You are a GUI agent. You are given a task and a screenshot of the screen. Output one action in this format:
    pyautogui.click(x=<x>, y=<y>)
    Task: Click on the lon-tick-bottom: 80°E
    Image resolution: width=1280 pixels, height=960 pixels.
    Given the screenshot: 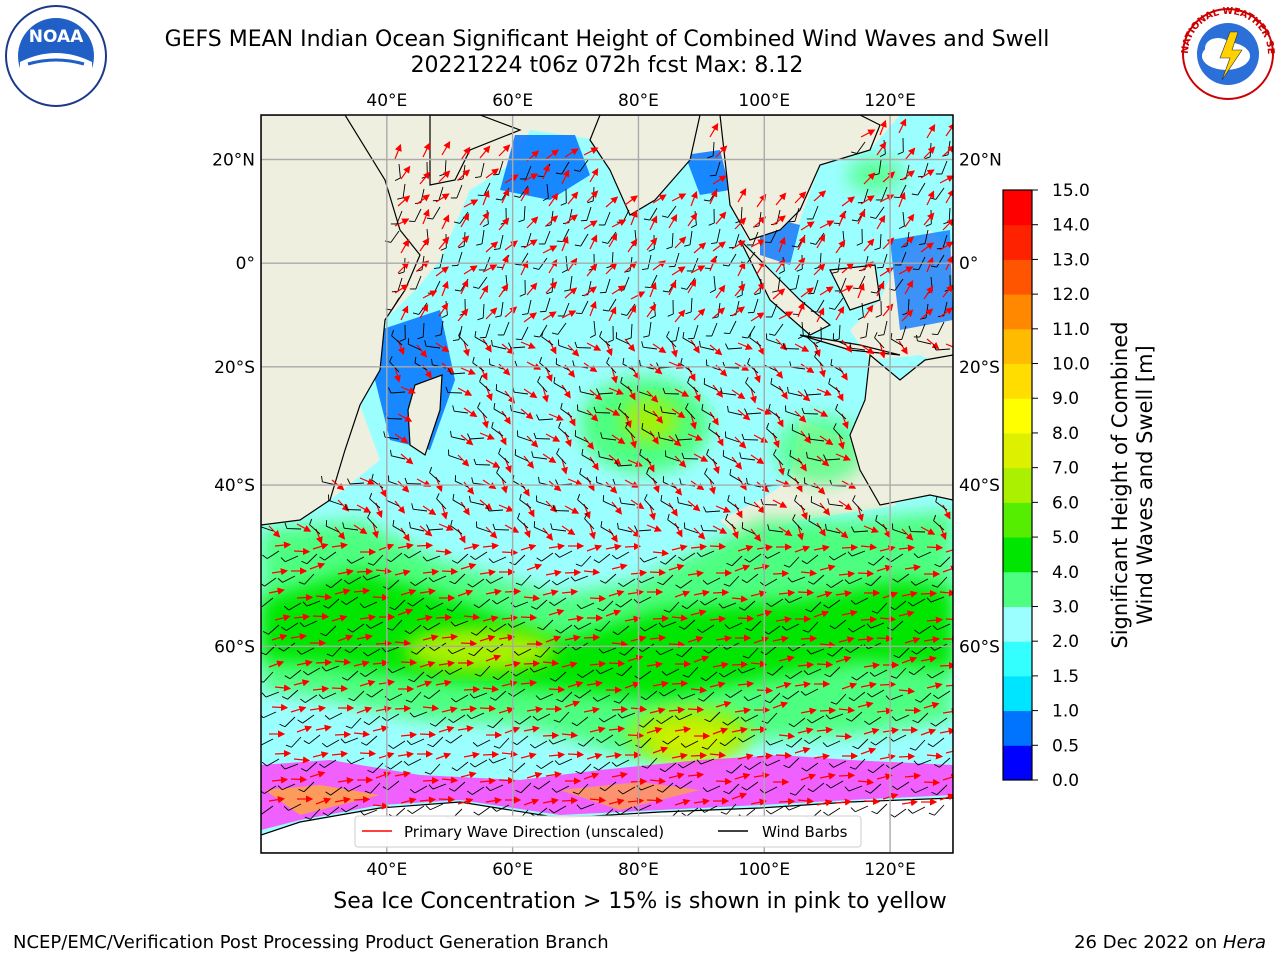 What is the action you would take?
    pyautogui.click(x=638, y=870)
    